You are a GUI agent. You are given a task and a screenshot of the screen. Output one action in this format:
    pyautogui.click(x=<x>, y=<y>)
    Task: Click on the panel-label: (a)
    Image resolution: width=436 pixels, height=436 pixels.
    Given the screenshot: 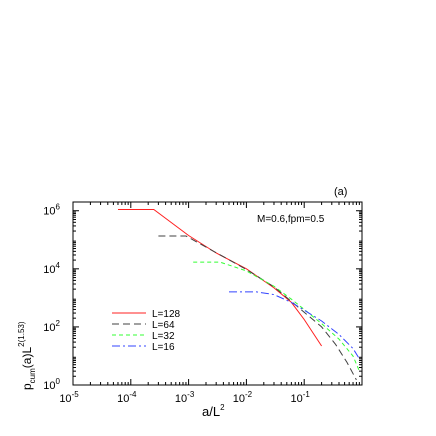 What is the action you would take?
    pyautogui.click(x=340, y=192)
    